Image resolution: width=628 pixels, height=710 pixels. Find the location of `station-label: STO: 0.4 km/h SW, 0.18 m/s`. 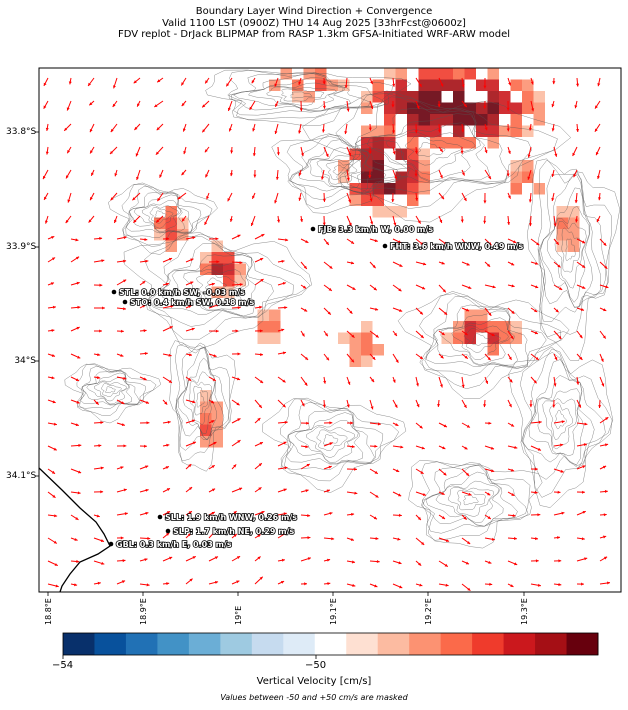

station-label: STO: 0.4 km/h SW, 0.18 m/s is located at coordinates (192, 302).